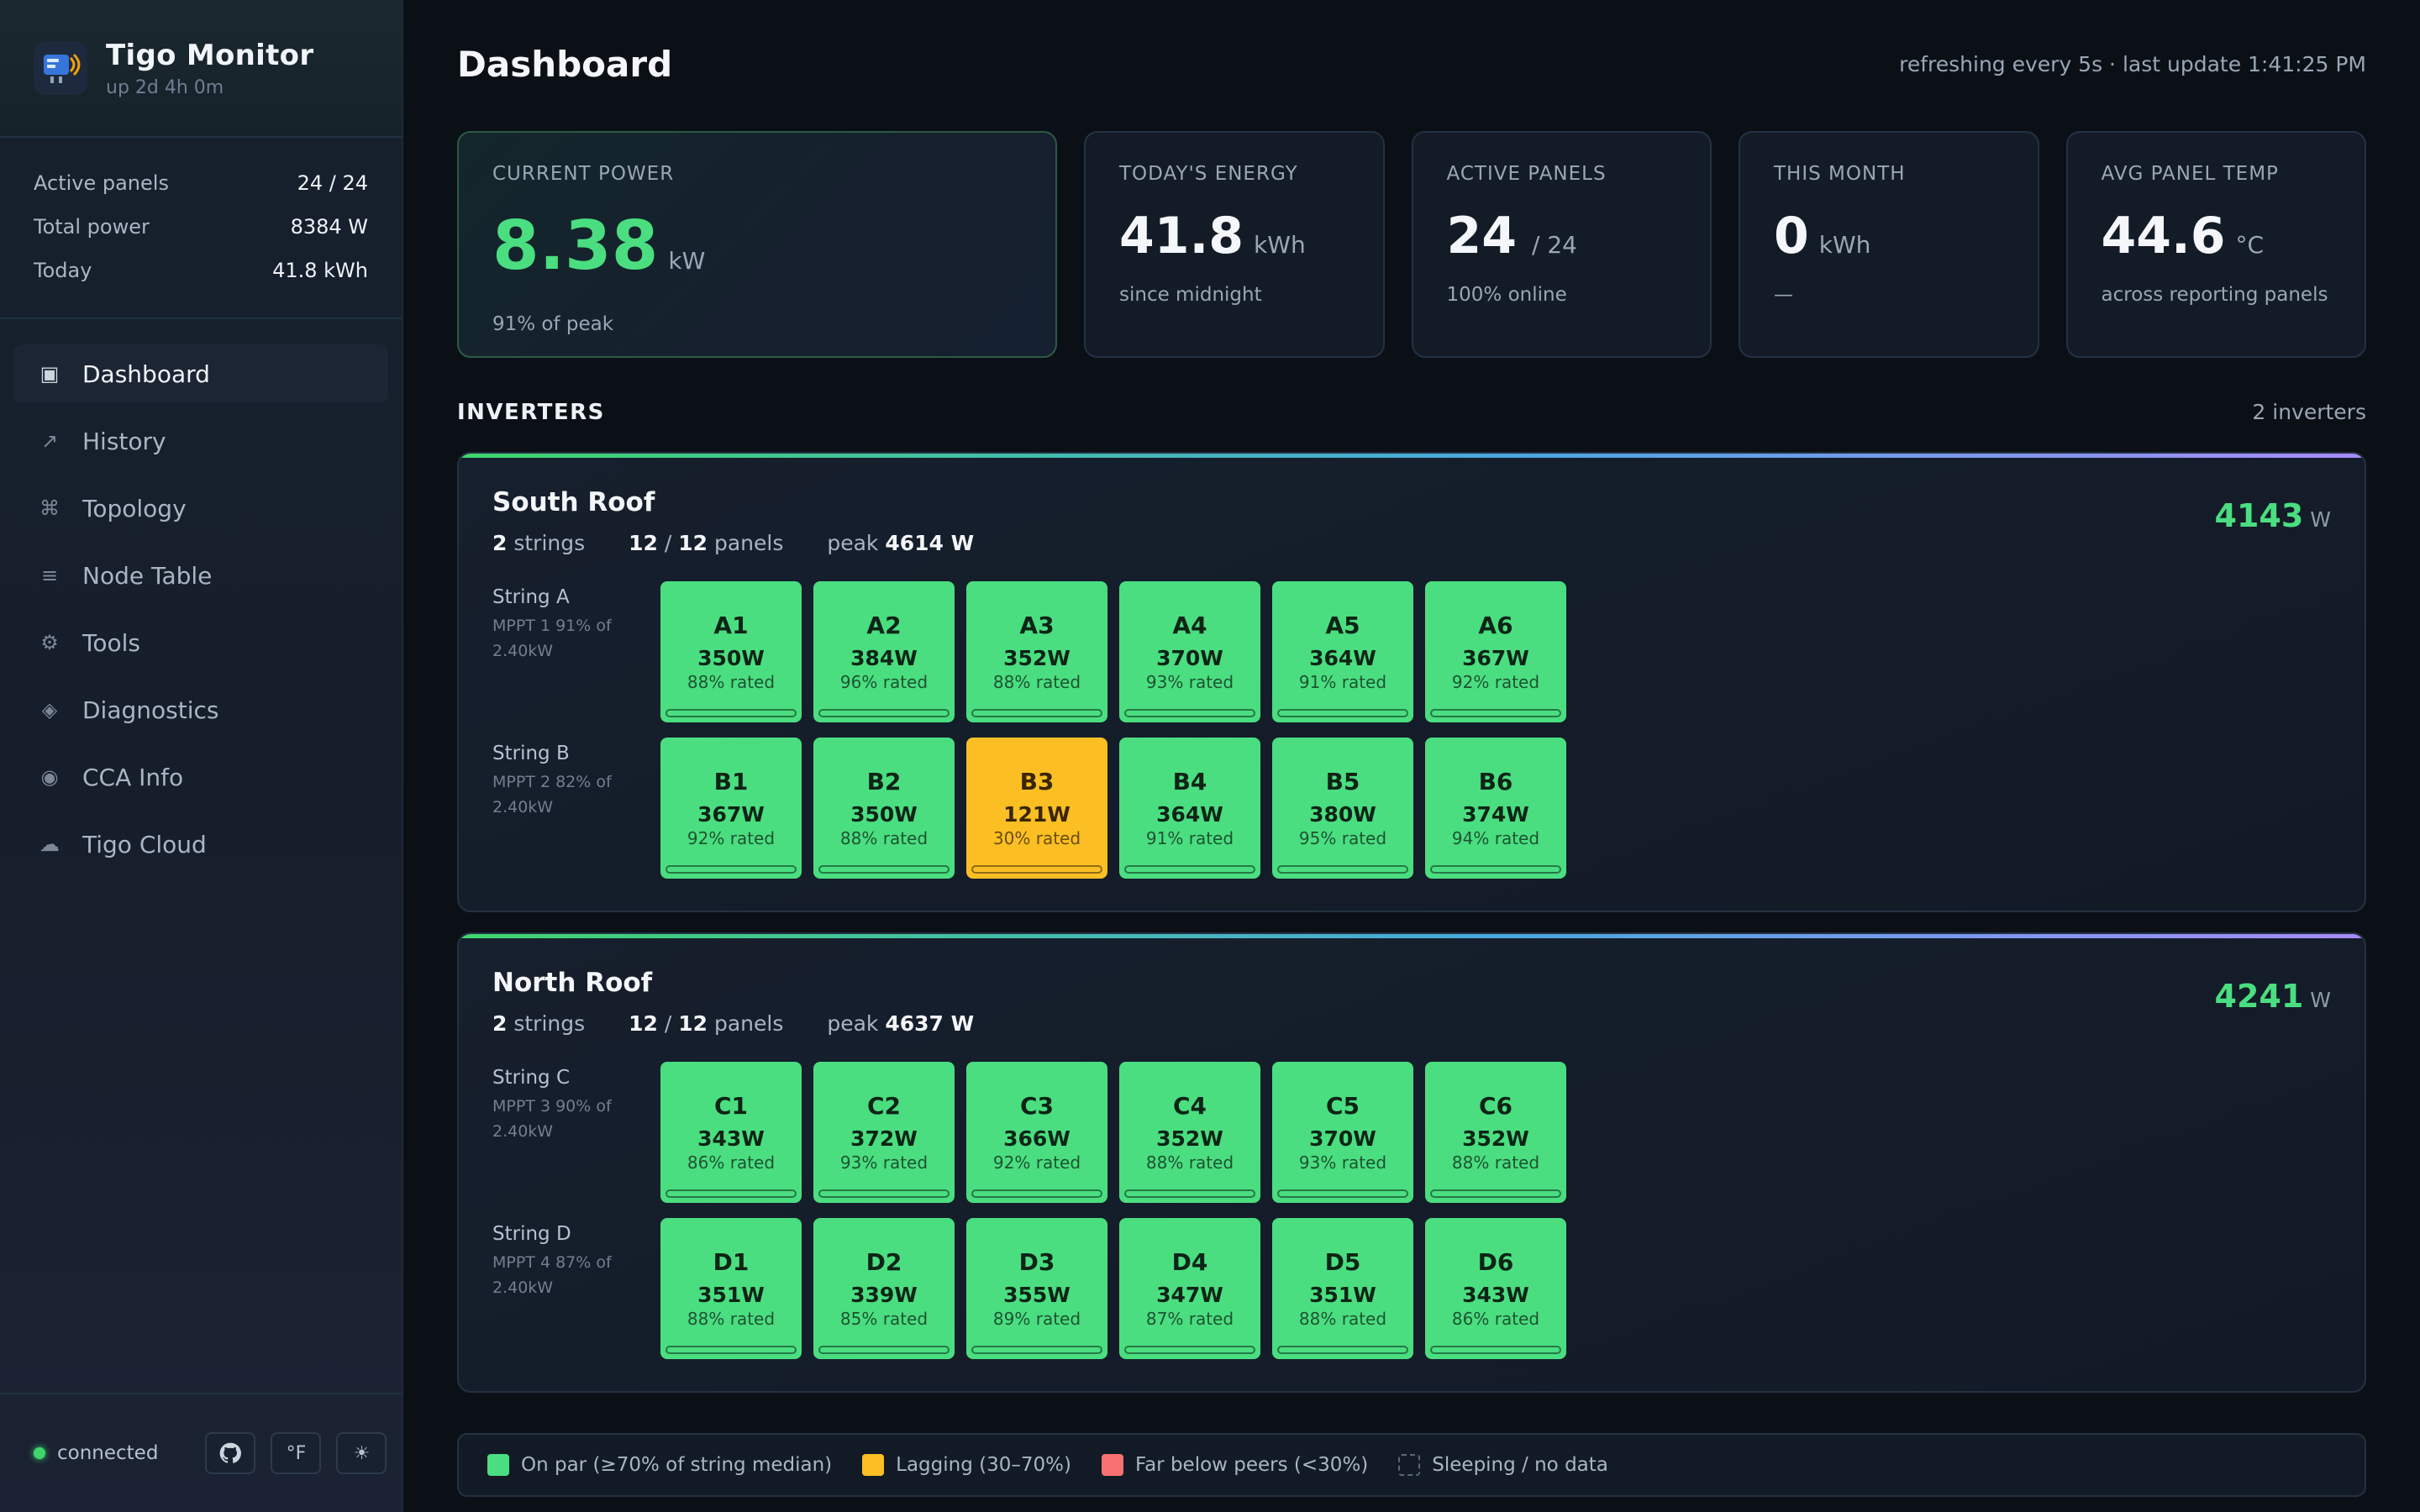 The height and width of the screenshot is (1512, 2420). Describe the element at coordinates (884, 814) in the screenshot. I see `panel-watts: 350W` at that location.